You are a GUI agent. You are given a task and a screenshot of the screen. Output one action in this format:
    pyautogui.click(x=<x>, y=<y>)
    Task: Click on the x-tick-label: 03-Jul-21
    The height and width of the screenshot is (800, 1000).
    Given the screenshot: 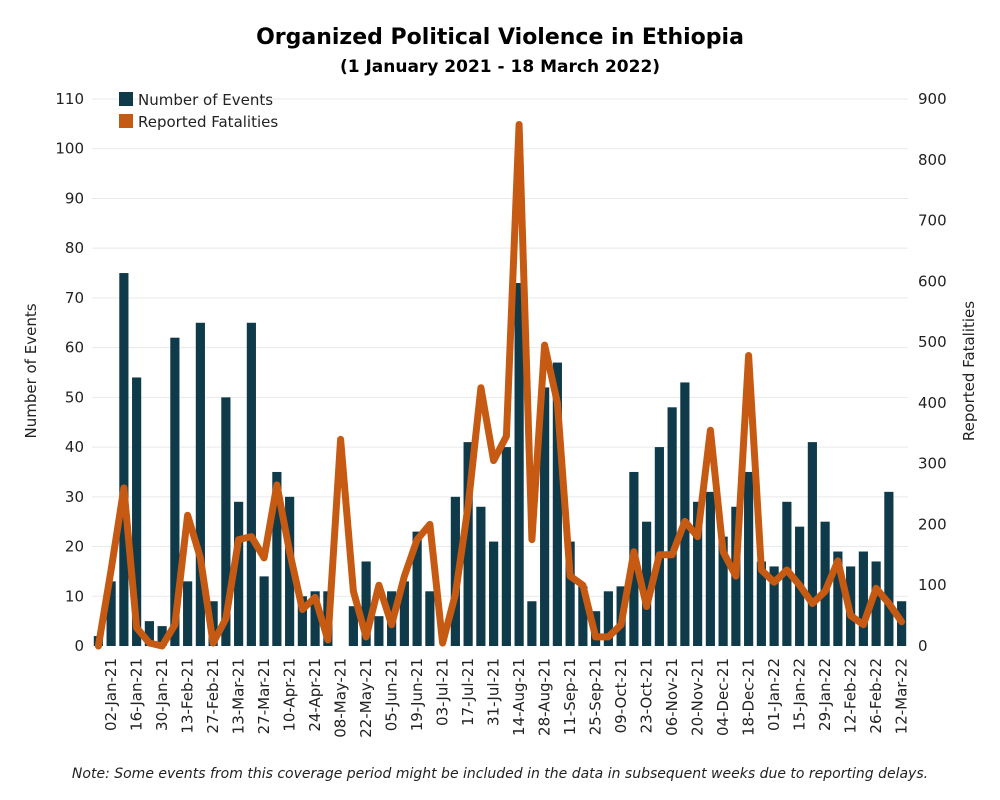 What is the action you would take?
    pyautogui.click(x=443, y=692)
    